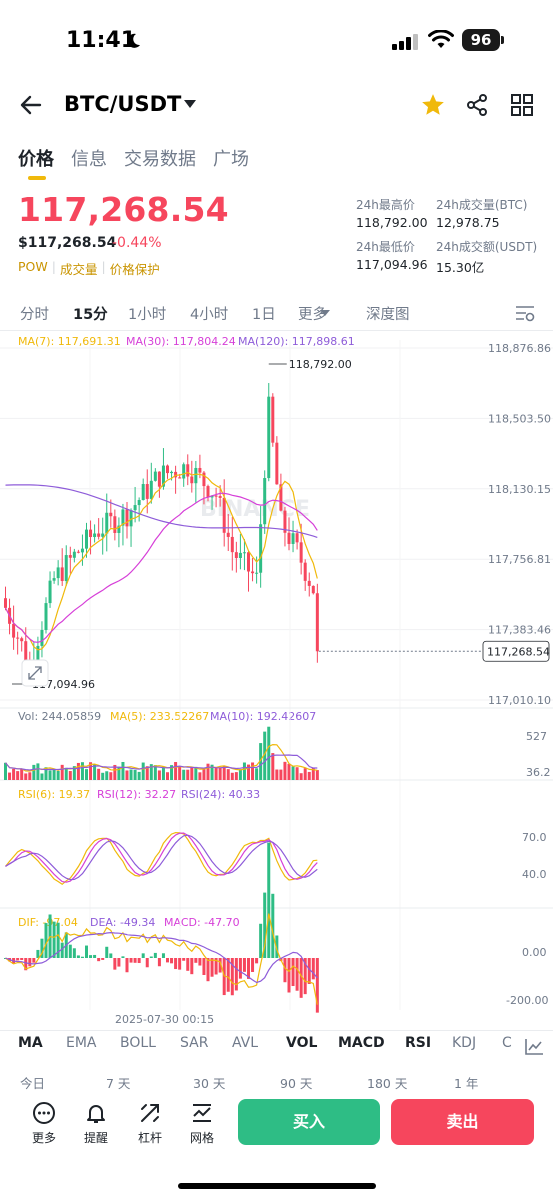  Describe the element at coordinates (231, 159) in the screenshot. I see `tab-square: 广场` at that location.